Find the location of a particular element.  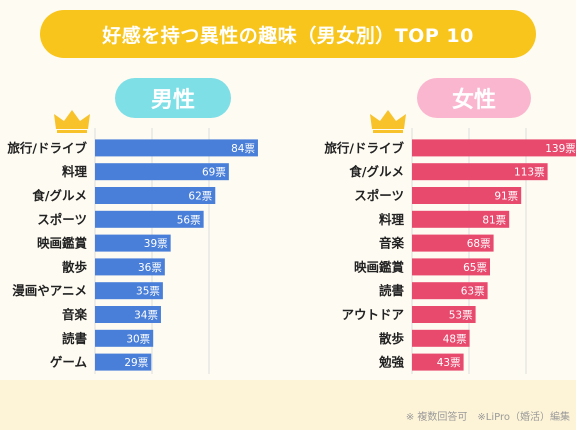

female-title-label: 女性 is located at coordinates (473, 100).